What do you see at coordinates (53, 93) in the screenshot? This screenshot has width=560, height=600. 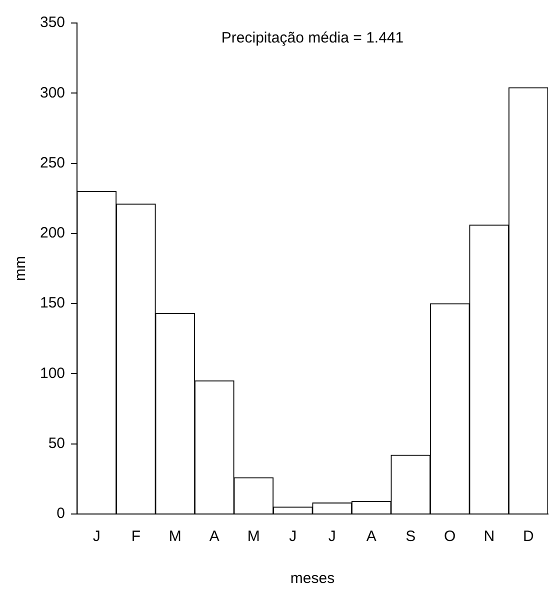 I see `y-tick-label: 300` at bounding box center [53, 93].